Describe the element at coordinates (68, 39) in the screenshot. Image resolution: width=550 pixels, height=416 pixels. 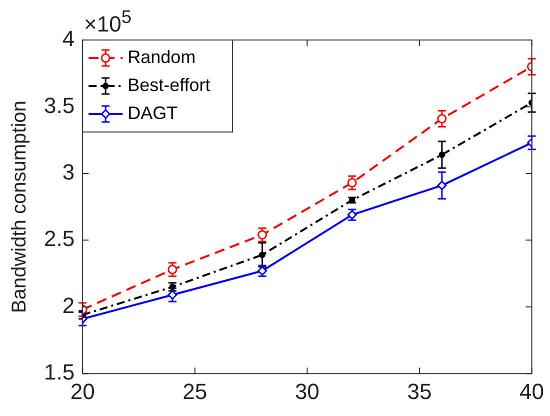
I see `y-tick-label: 4` at that location.